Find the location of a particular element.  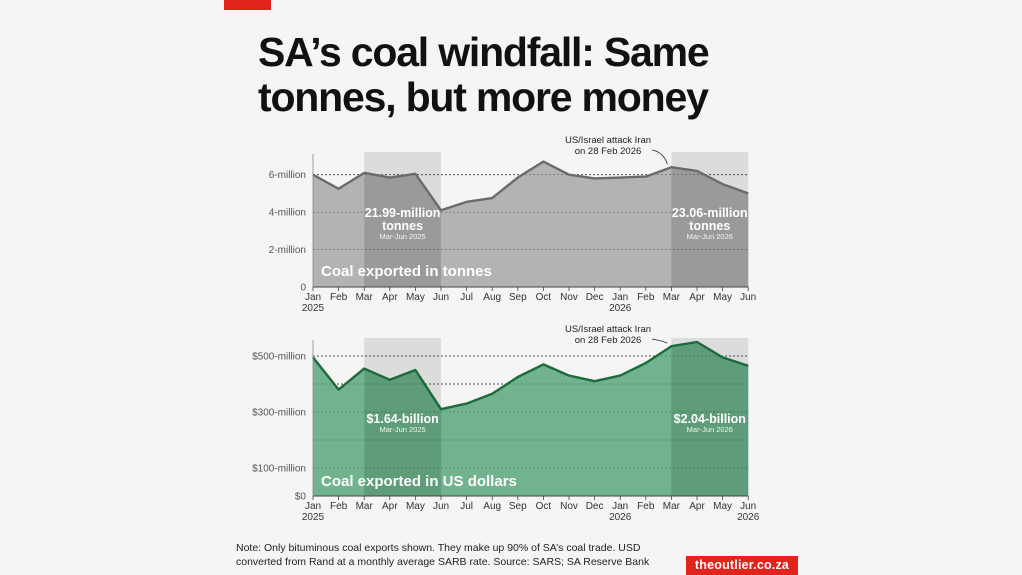

y-tick-label: $500-million is located at coordinates (279, 357).